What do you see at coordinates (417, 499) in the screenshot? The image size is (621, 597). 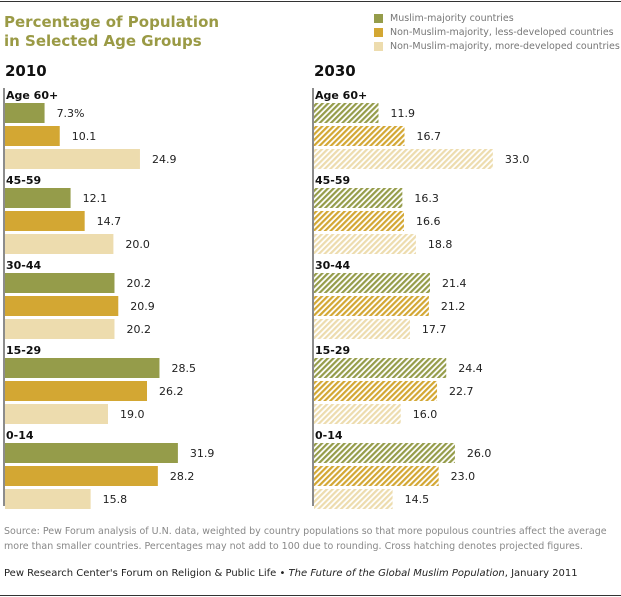 I see `data-label: 14.5` at bounding box center [417, 499].